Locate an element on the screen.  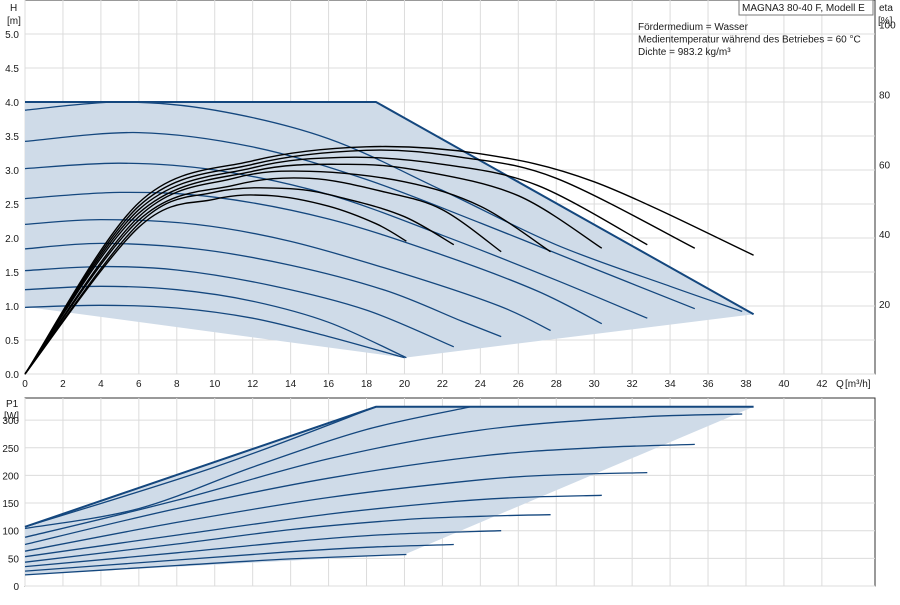
x-tick-label: 0 is located at coordinates (25, 384).